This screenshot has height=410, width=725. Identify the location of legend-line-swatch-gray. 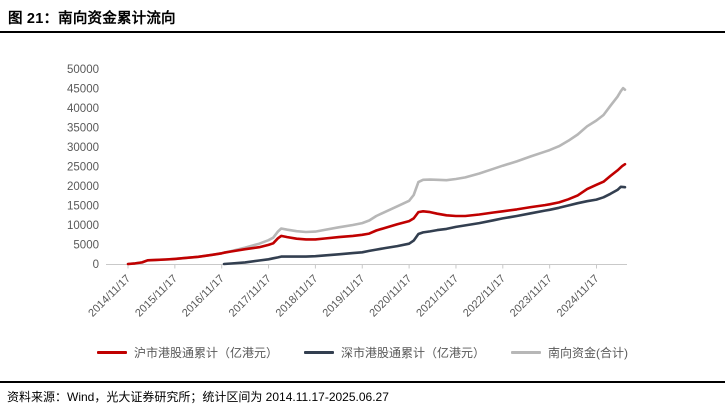
(526, 352).